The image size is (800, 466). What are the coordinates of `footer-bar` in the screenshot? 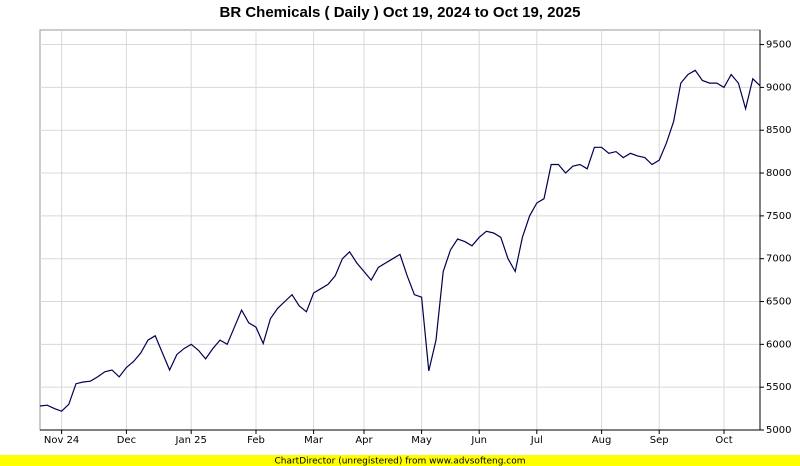 It's located at (400, 460).